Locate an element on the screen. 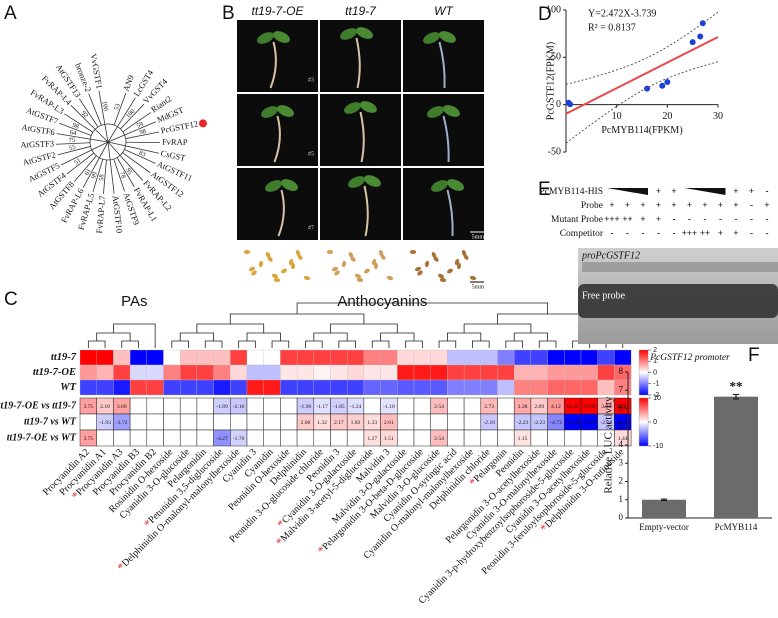 Image resolution: width=778 pixels, height=618 pixels. band-label: Free probe is located at coordinates (604, 295).